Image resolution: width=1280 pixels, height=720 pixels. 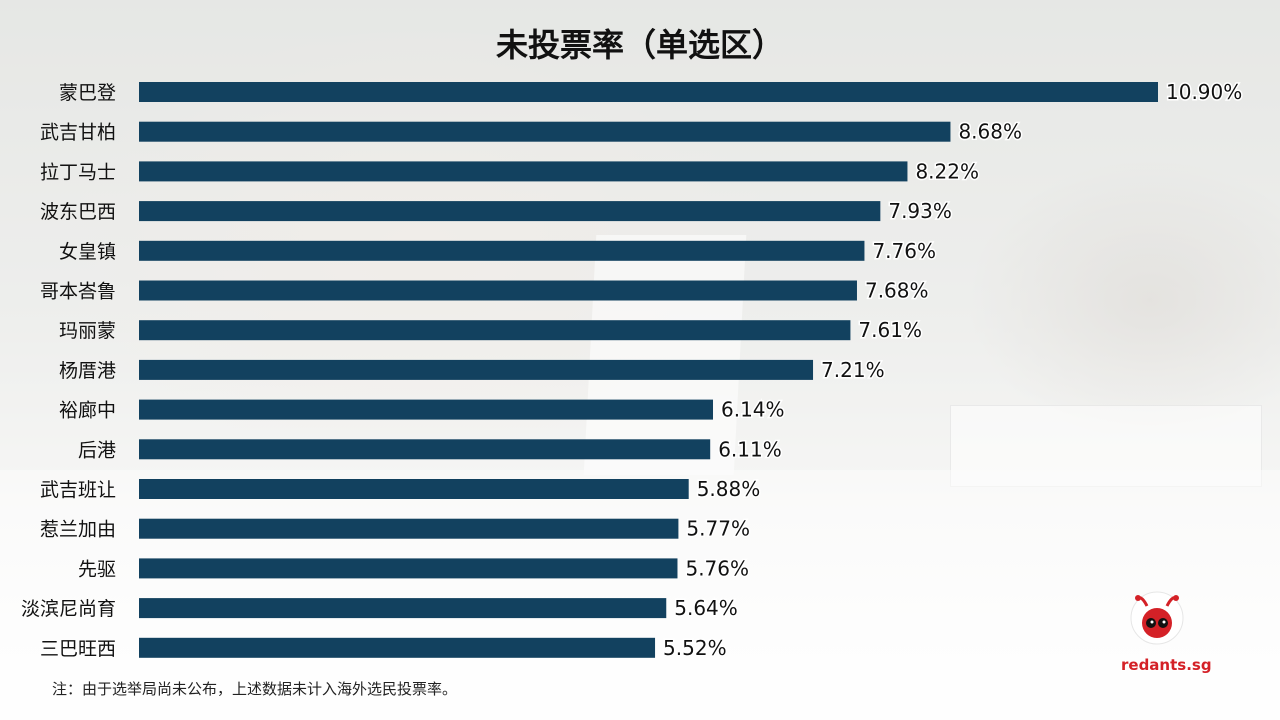 I want to click on data-label: 7.76%, so click(x=904, y=251).